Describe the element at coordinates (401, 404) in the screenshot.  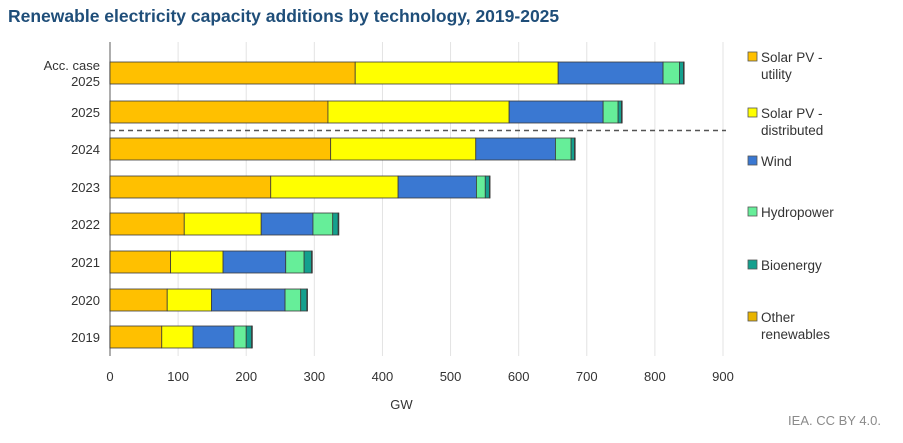
I see `x-axis-label: GW` at that location.